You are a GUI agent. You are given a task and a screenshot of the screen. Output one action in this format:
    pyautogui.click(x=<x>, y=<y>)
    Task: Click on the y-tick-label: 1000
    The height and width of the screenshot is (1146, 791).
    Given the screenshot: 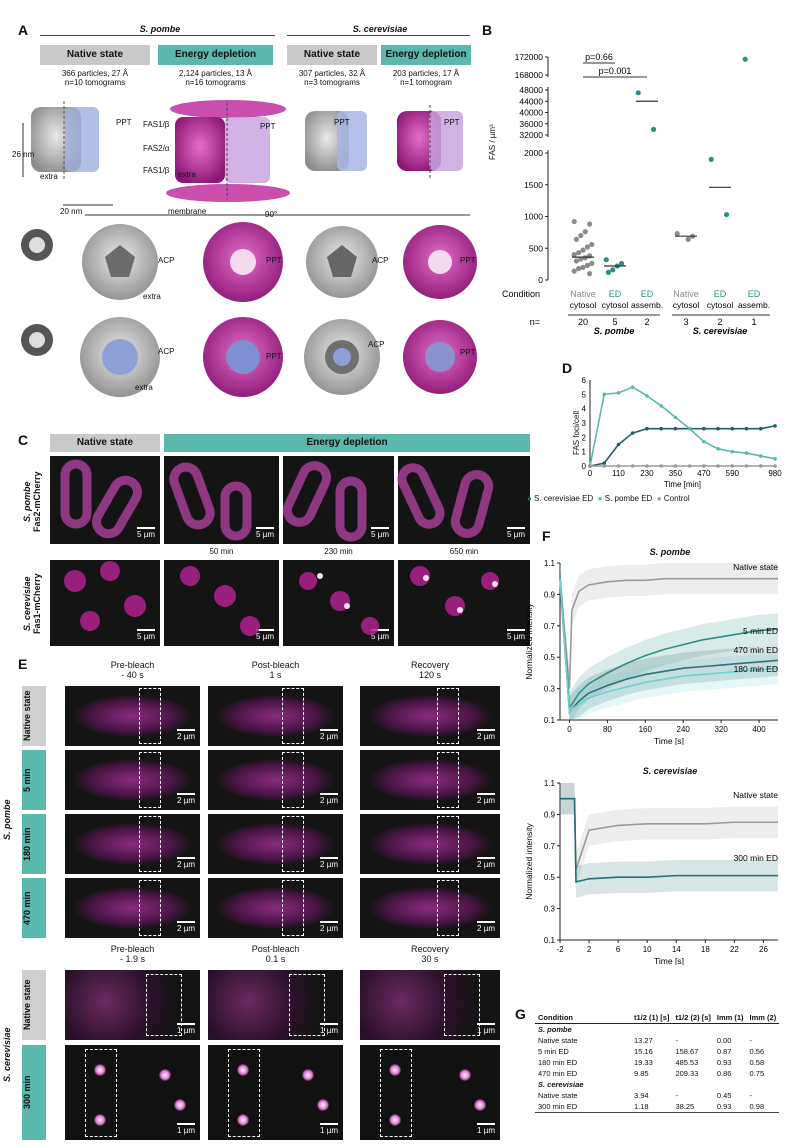 What is the action you would take?
    pyautogui.click(x=533, y=217)
    